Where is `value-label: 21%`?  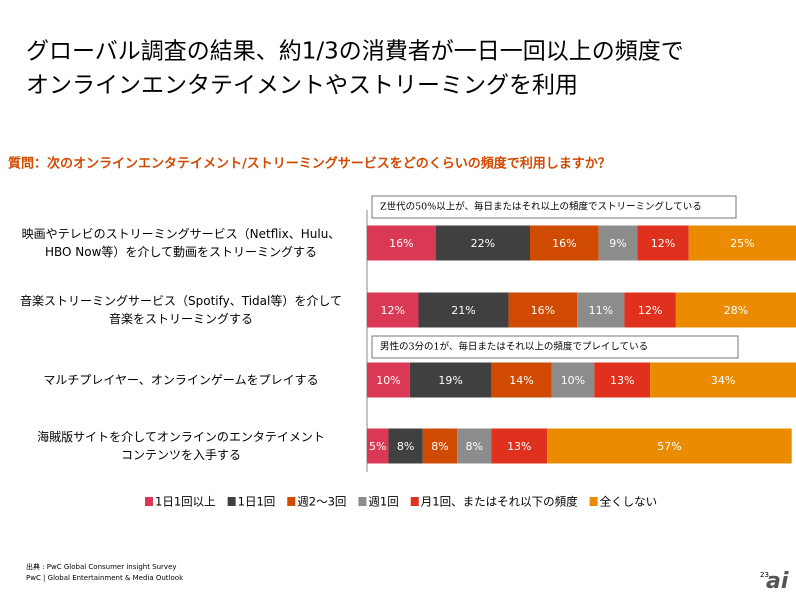
value-label: 21% is located at coordinates (463, 310).